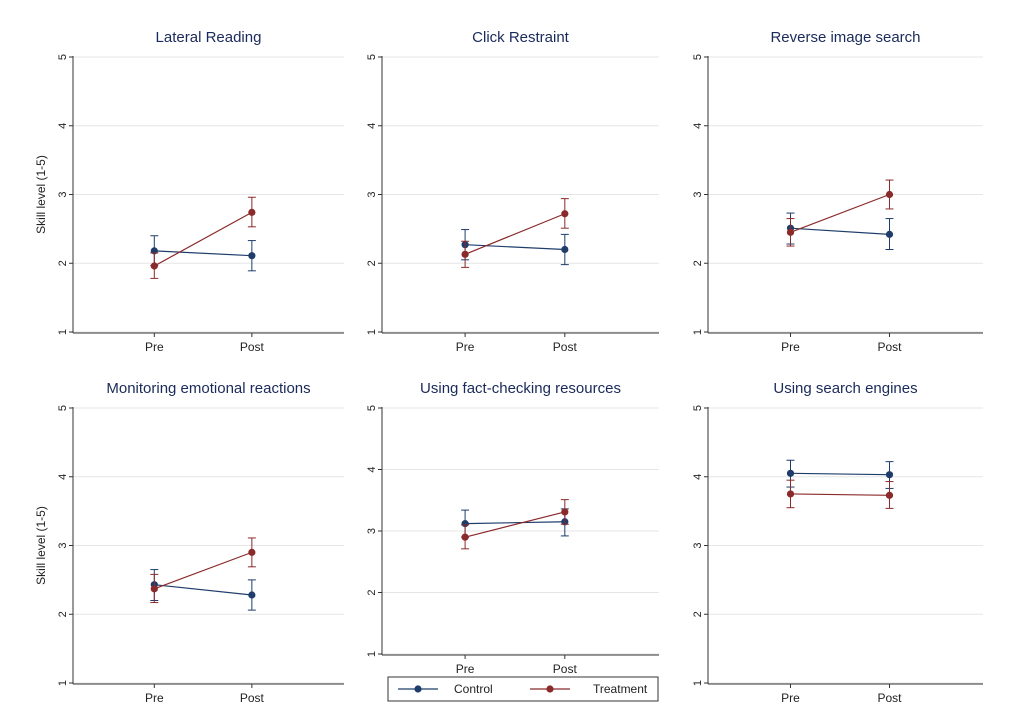  What do you see at coordinates (208, 388) in the screenshot?
I see `panel-title: Monitoring emotional reactions` at bounding box center [208, 388].